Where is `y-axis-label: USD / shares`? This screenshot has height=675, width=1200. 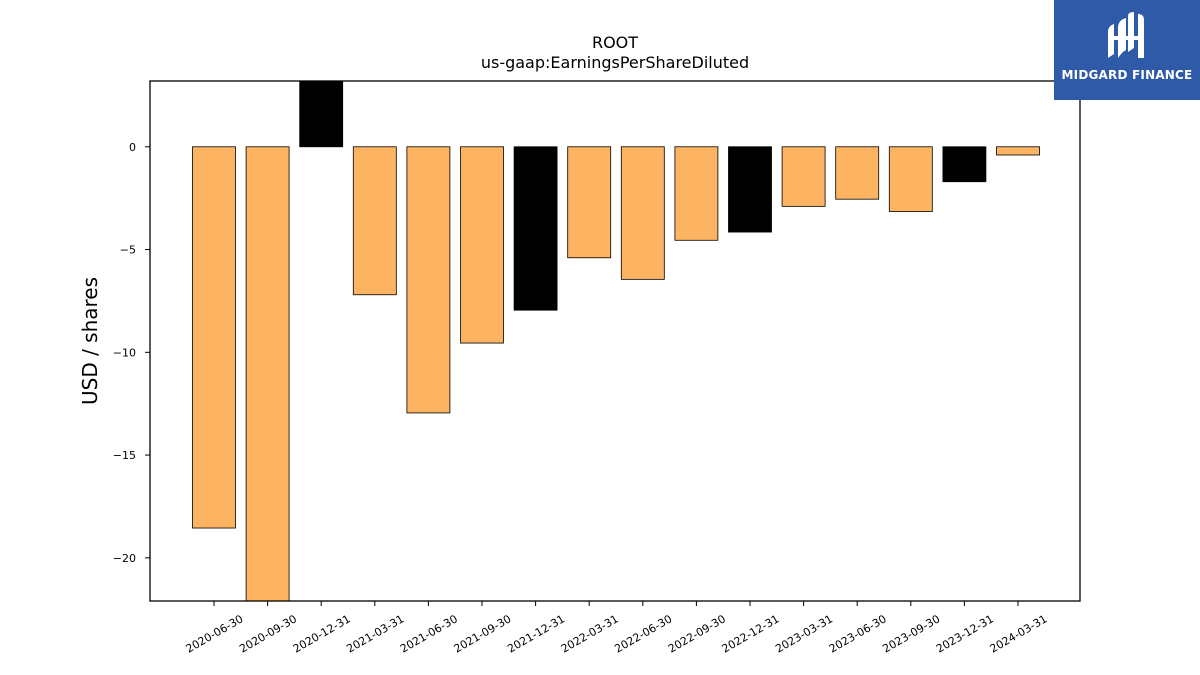 y-axis-label: USD / shares is located at coordinates (90, 341).